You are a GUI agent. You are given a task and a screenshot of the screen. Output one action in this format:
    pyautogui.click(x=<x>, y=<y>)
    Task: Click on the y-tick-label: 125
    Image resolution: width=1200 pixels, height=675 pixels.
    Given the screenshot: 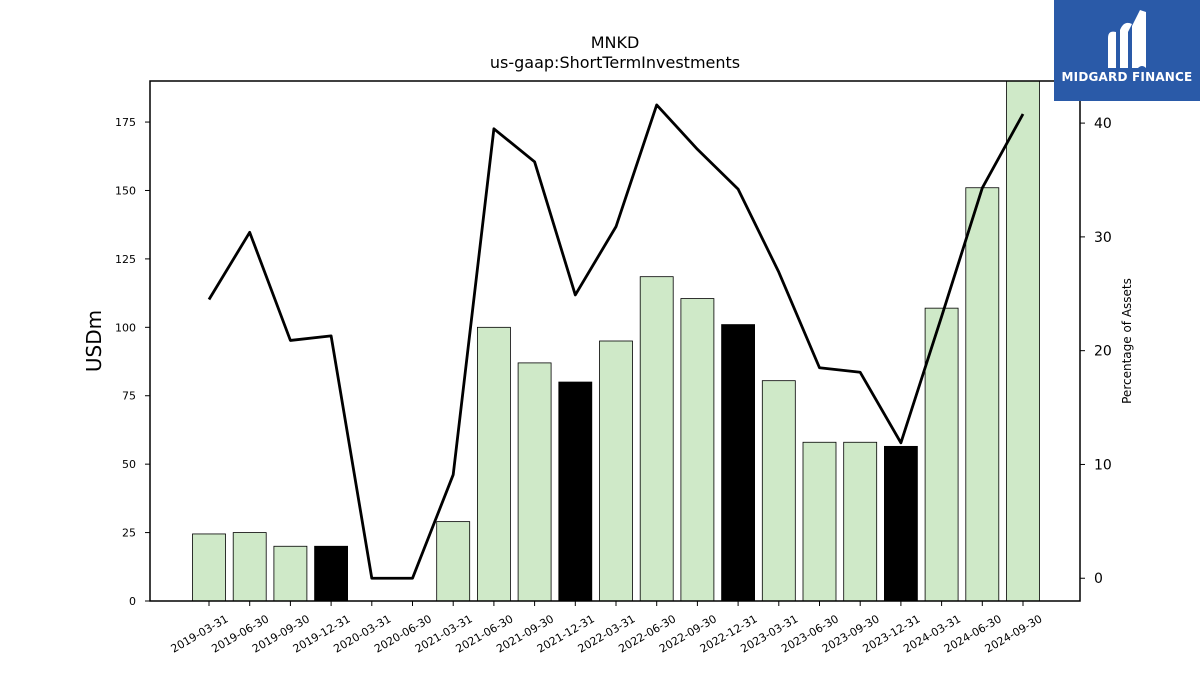 What is the action you would take?
    pyautogui.click(x=125, y=259)
    